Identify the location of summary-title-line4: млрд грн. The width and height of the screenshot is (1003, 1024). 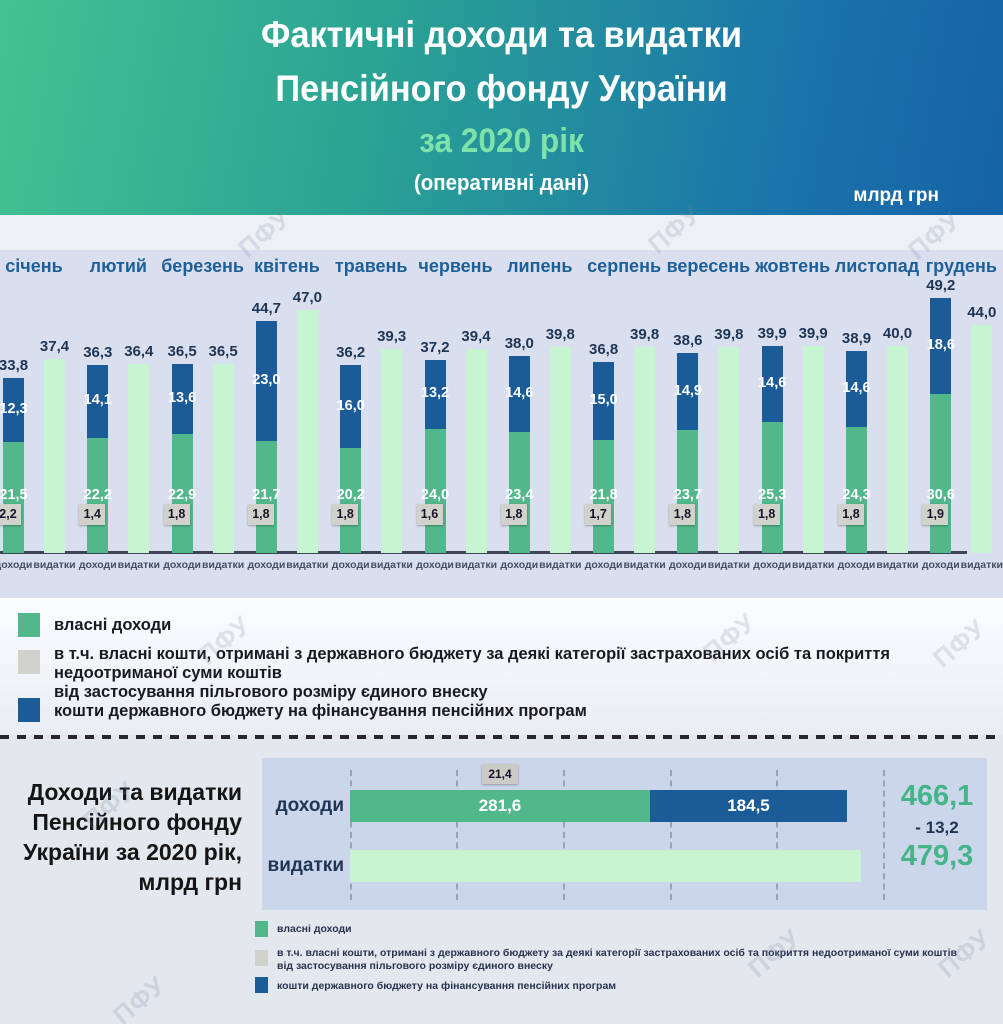
(190, 882).